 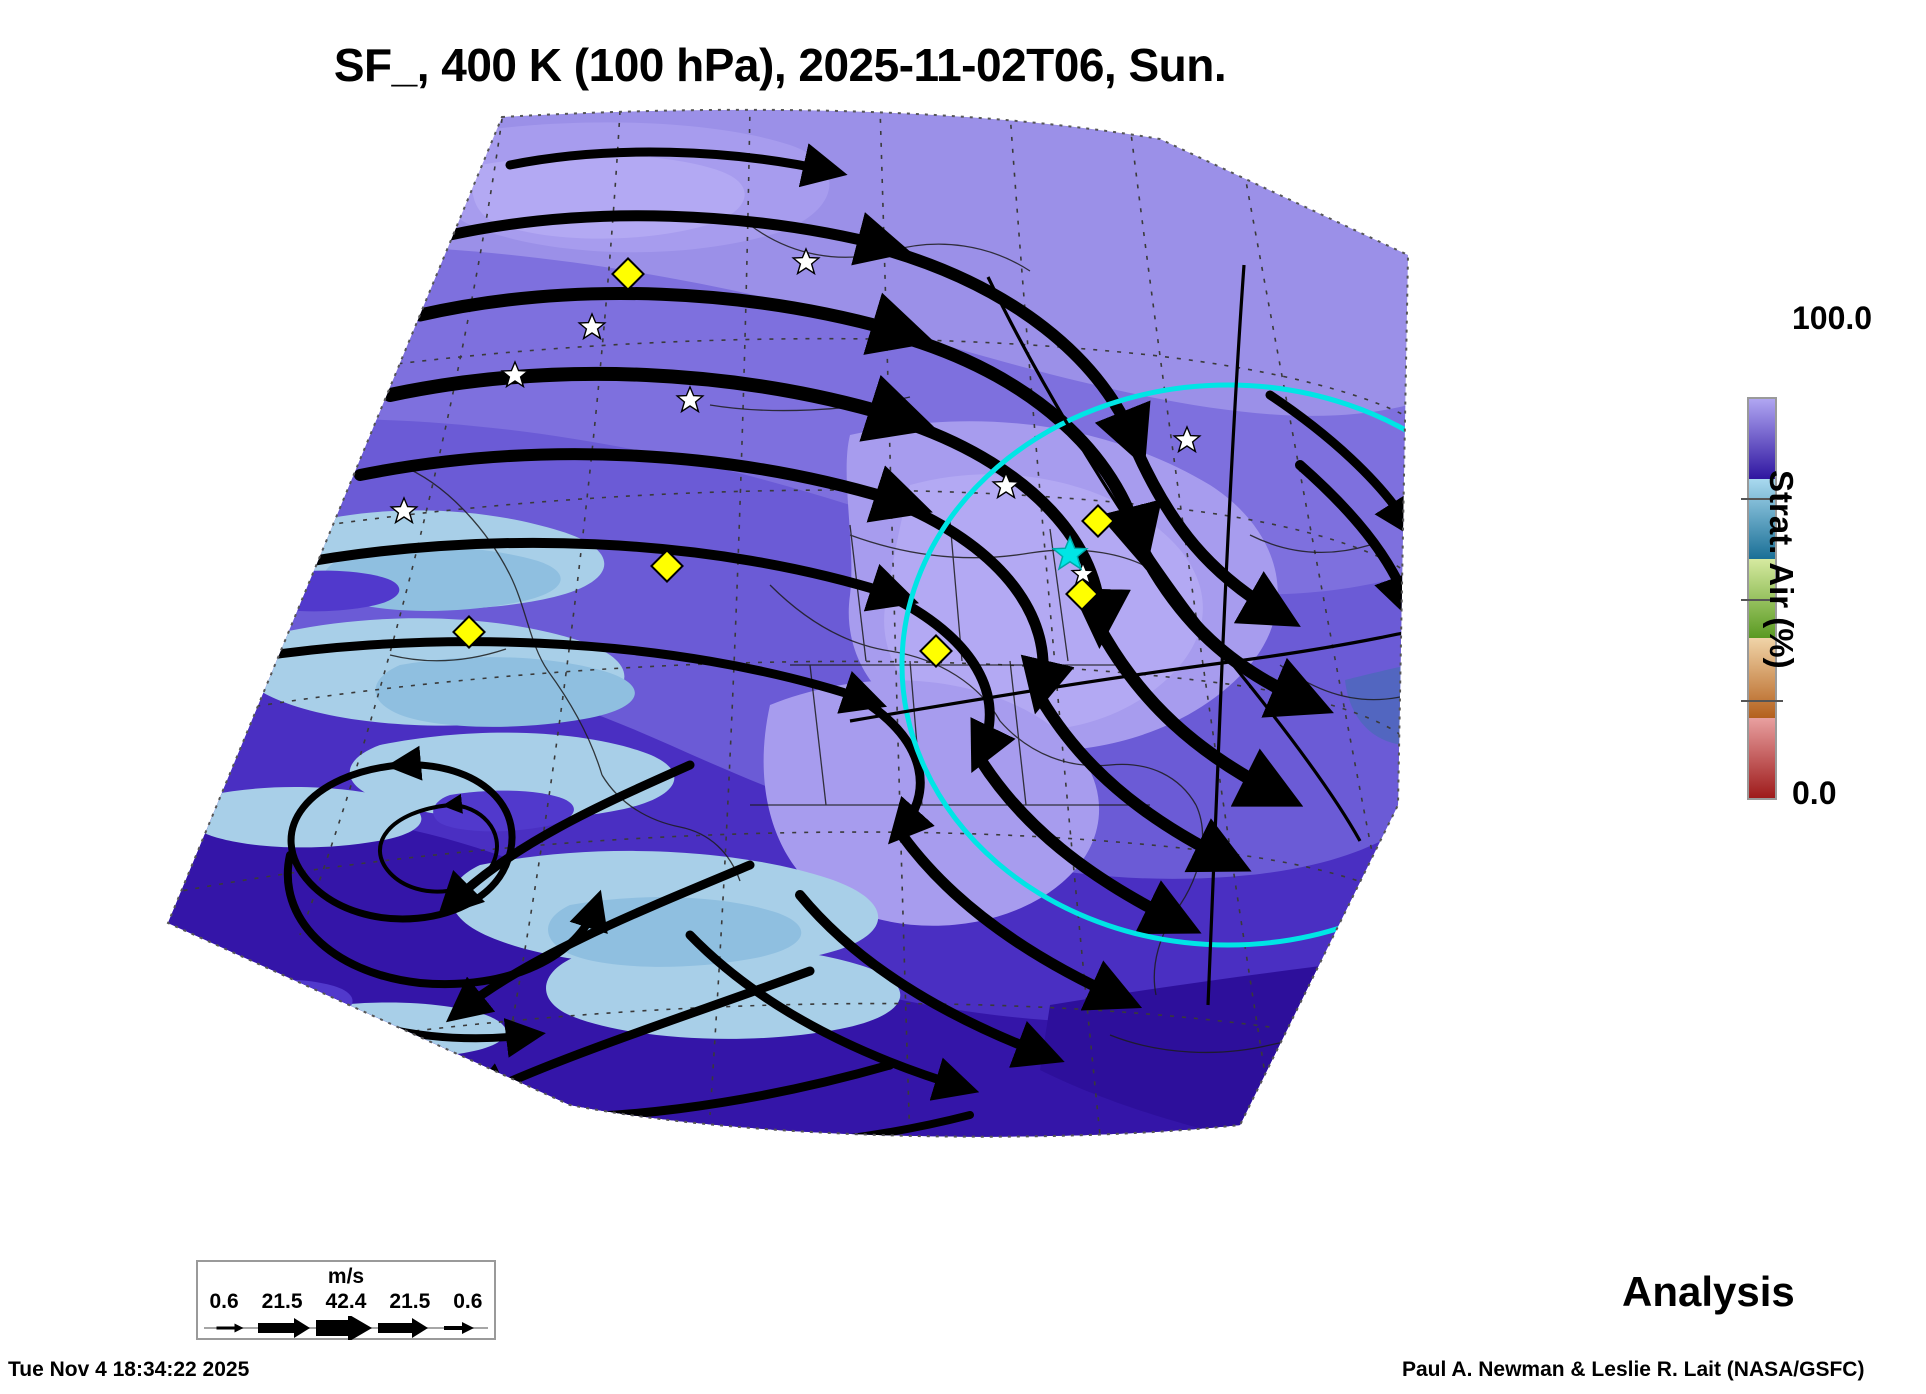 What do you see at coordinates (346, 1276) in the screenshot?
I see `wind-legend-unit: m/s` at bounding box center [346, 1276].